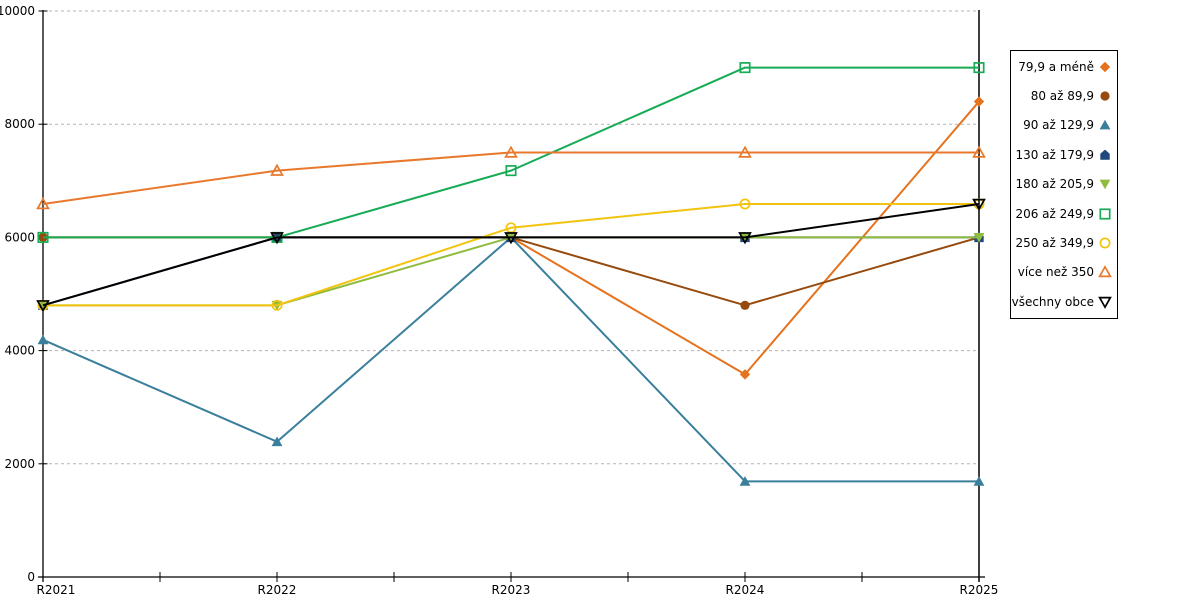  Describe the element at coordinates (19, 124) in the screenshot. I see `y-tick-label: 8000` at that location.